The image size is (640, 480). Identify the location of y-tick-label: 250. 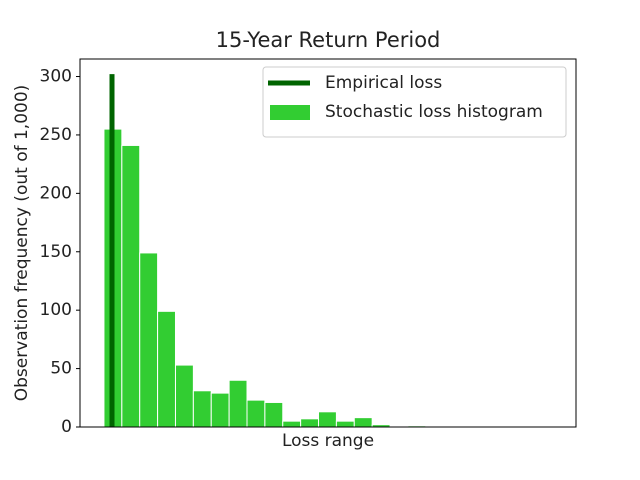
(56, 135).